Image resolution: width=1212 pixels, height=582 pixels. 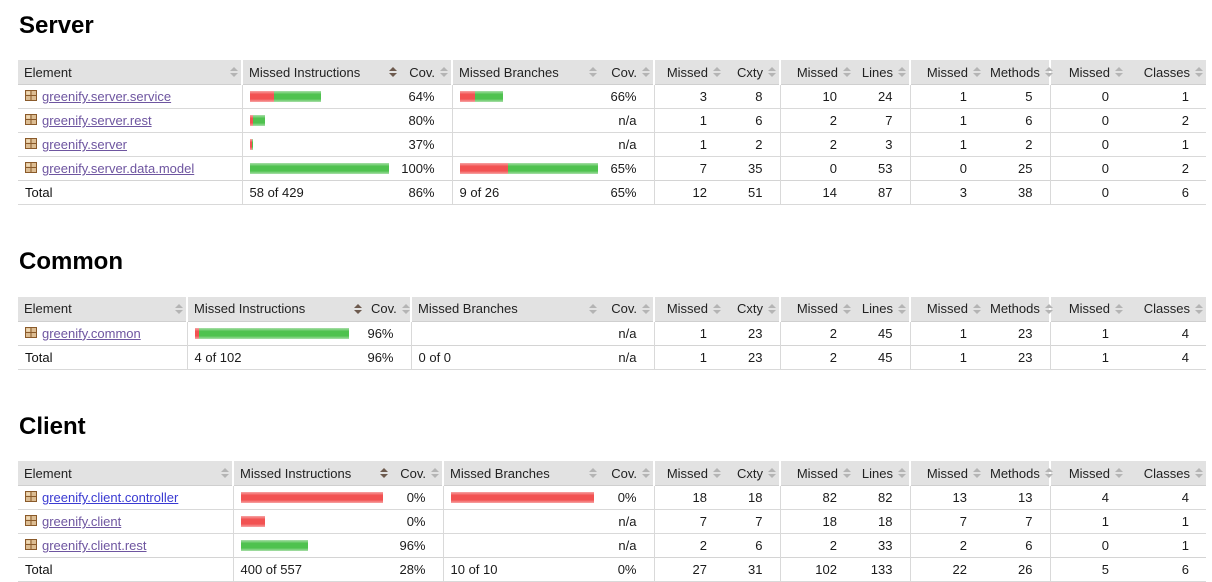 I want to click on total-row: Total 58 of 429 86% 9 of 26 65% 12 51 14 87 3 38 0 6, so click(x=612, y=193).